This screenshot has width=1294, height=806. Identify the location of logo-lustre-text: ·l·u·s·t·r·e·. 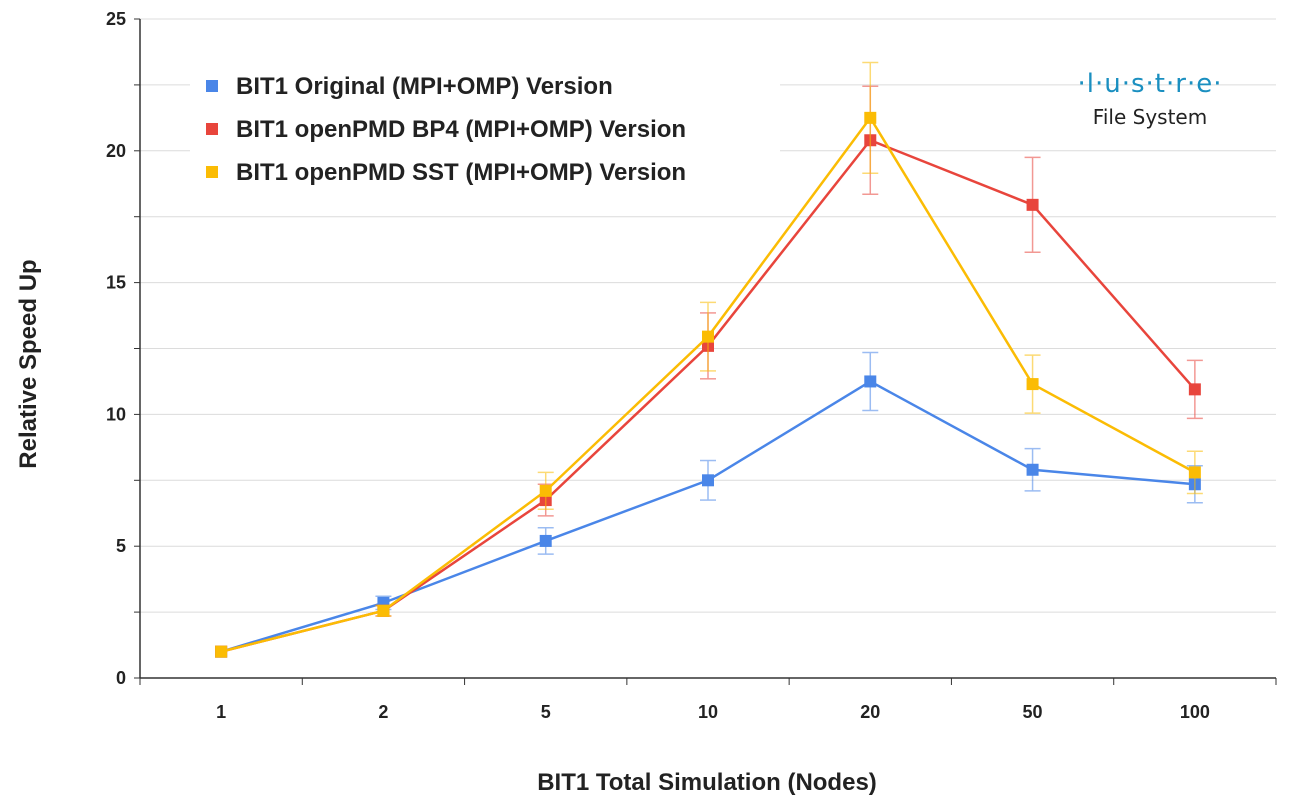
(1150, 84).